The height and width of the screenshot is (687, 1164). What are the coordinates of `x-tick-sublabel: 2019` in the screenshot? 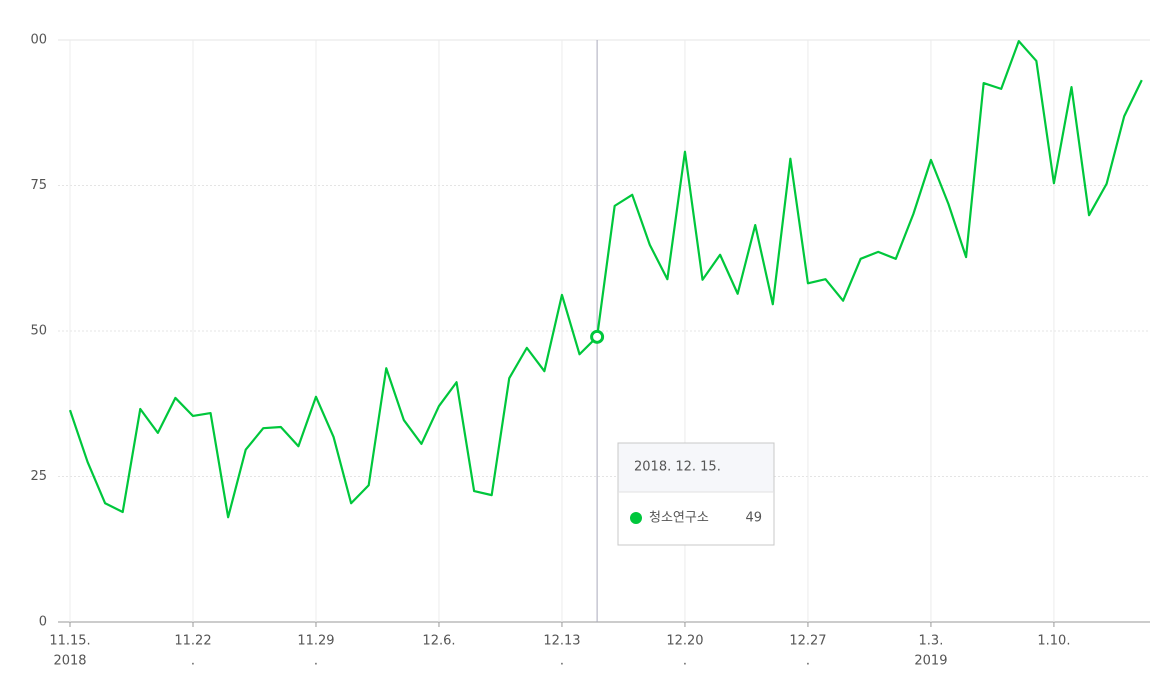 It's located at (930, 661).